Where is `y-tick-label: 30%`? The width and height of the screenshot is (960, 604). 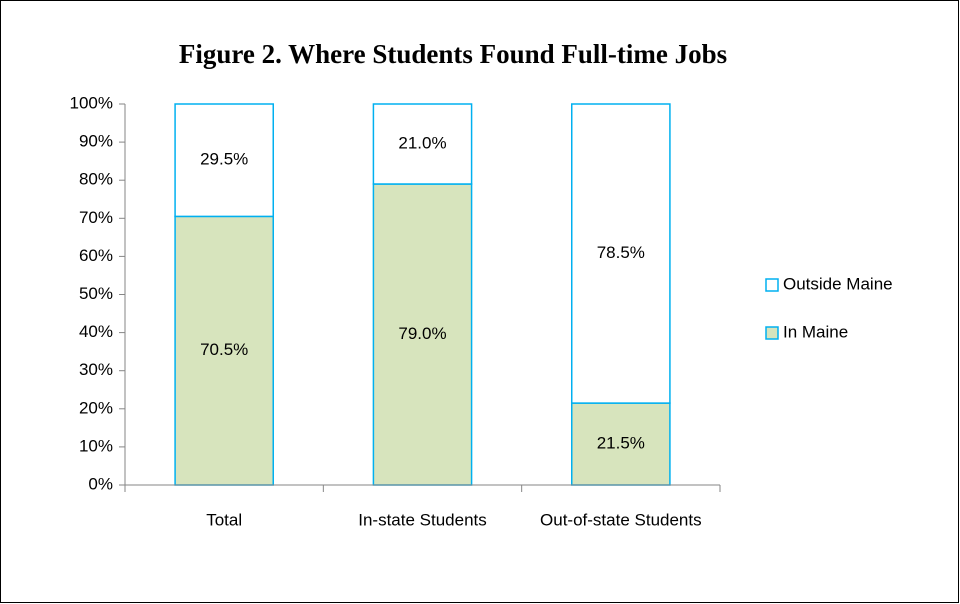 y-tick-label: 30% is located at coordinates (96, 369).